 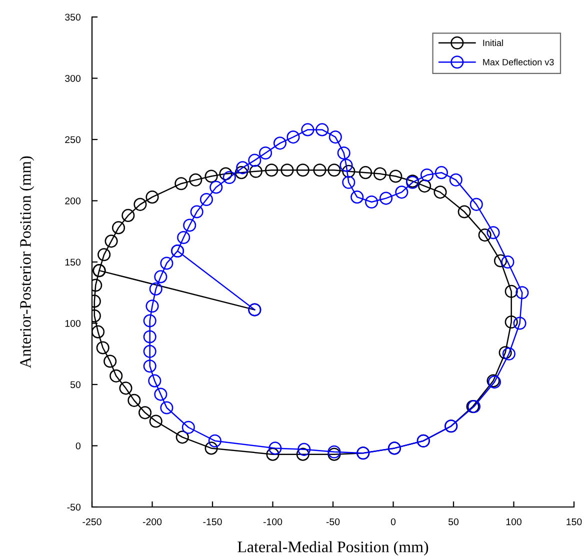 I want to click on x-tick-label: -150, so click(x=212, y=522).